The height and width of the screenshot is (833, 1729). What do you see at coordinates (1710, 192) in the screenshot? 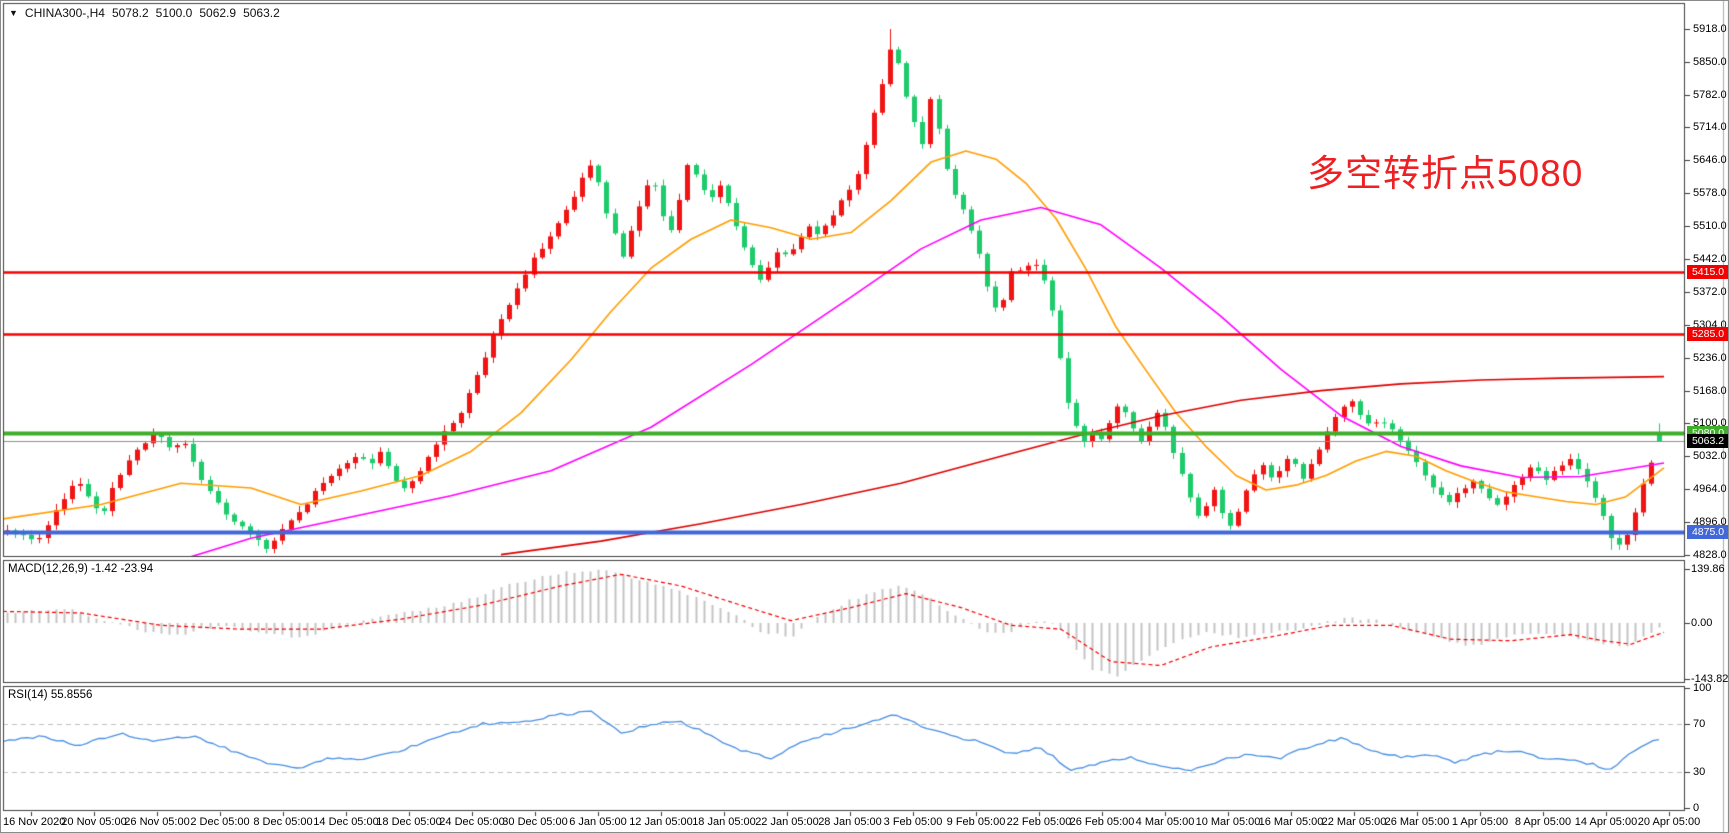
I see `price-tick-label: 5578.0` at bounding box center [1710, 192].